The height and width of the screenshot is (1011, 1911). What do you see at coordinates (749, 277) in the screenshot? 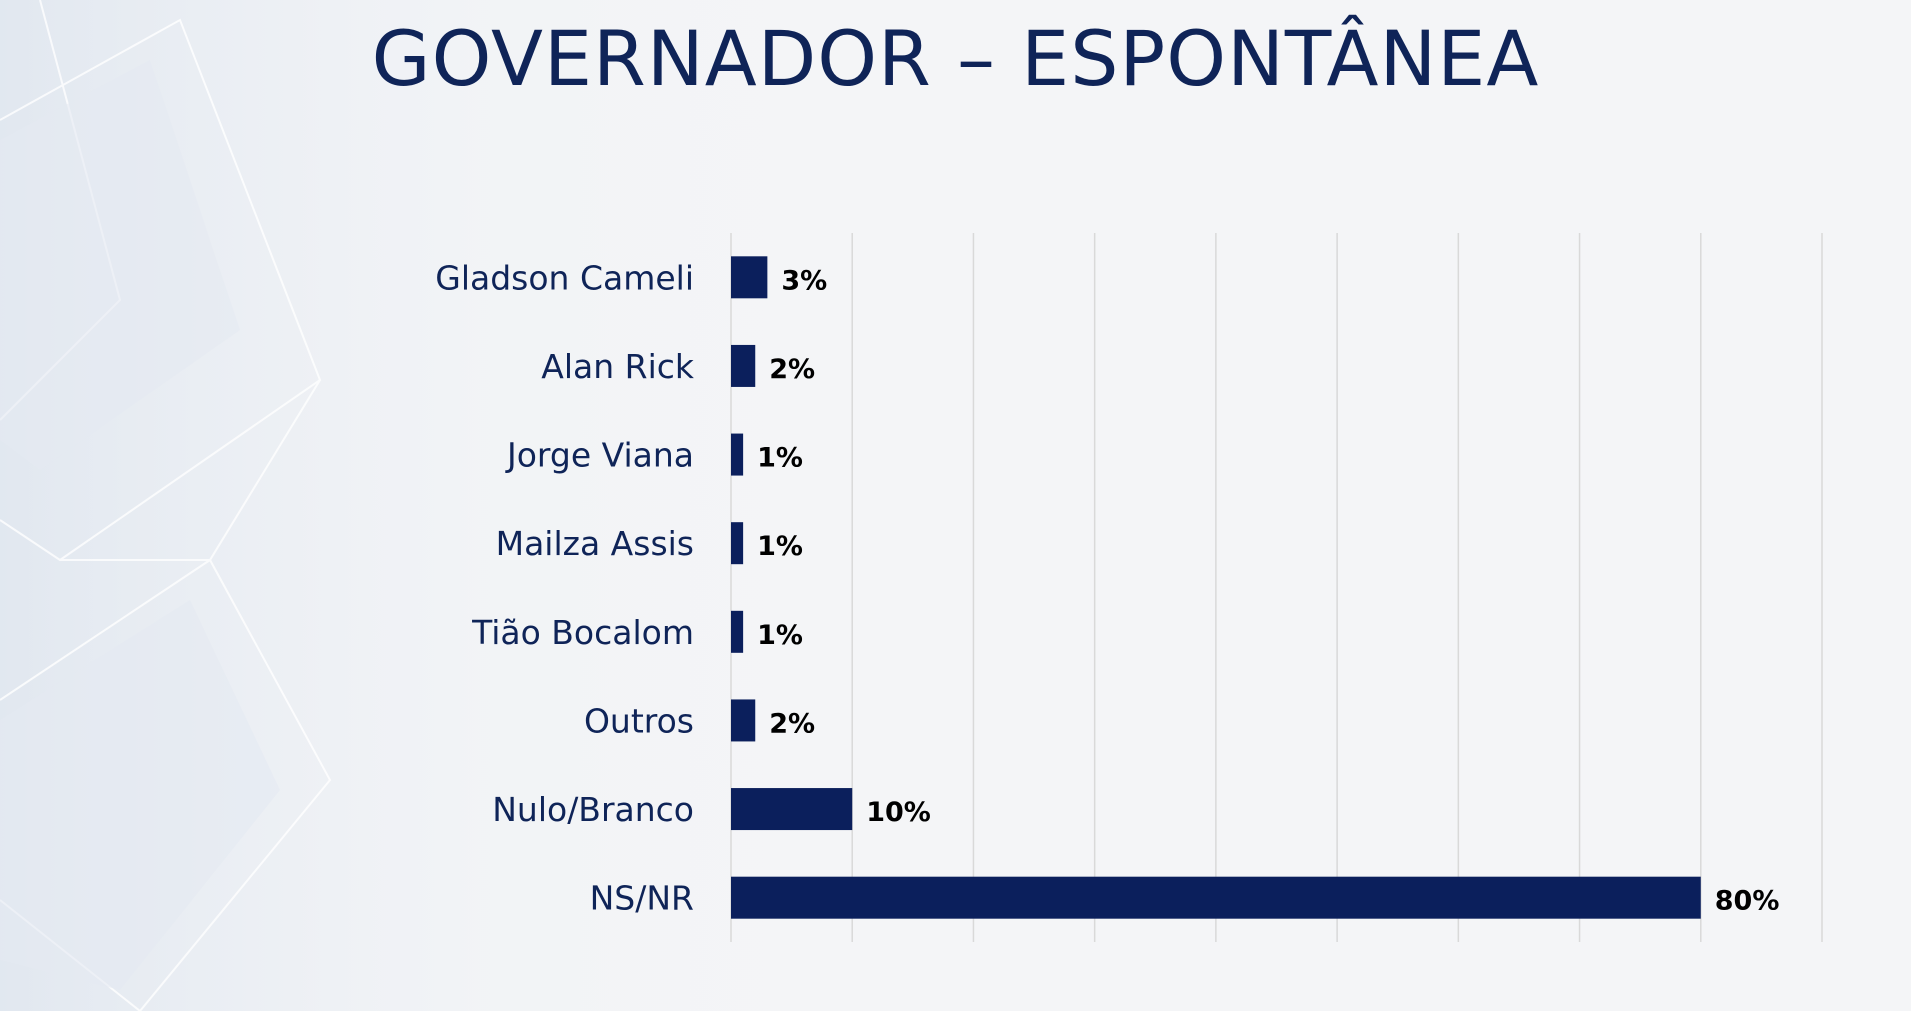
I see `bar-gladson-cameli` at bounding box center [749, 277].